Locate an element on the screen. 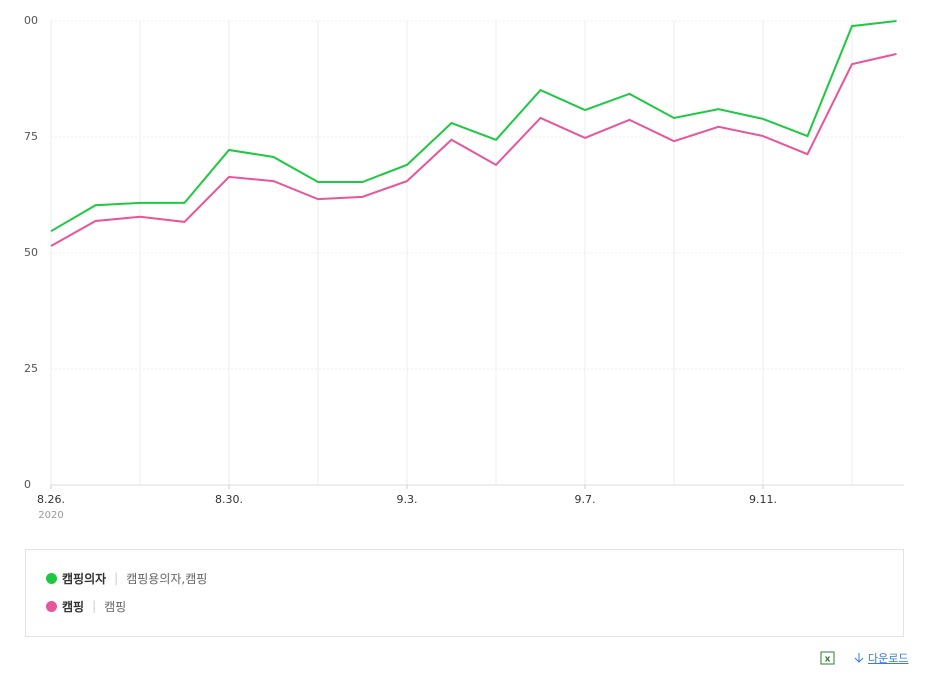  y-tick-label: 75 is located at coordinates (31, 136).